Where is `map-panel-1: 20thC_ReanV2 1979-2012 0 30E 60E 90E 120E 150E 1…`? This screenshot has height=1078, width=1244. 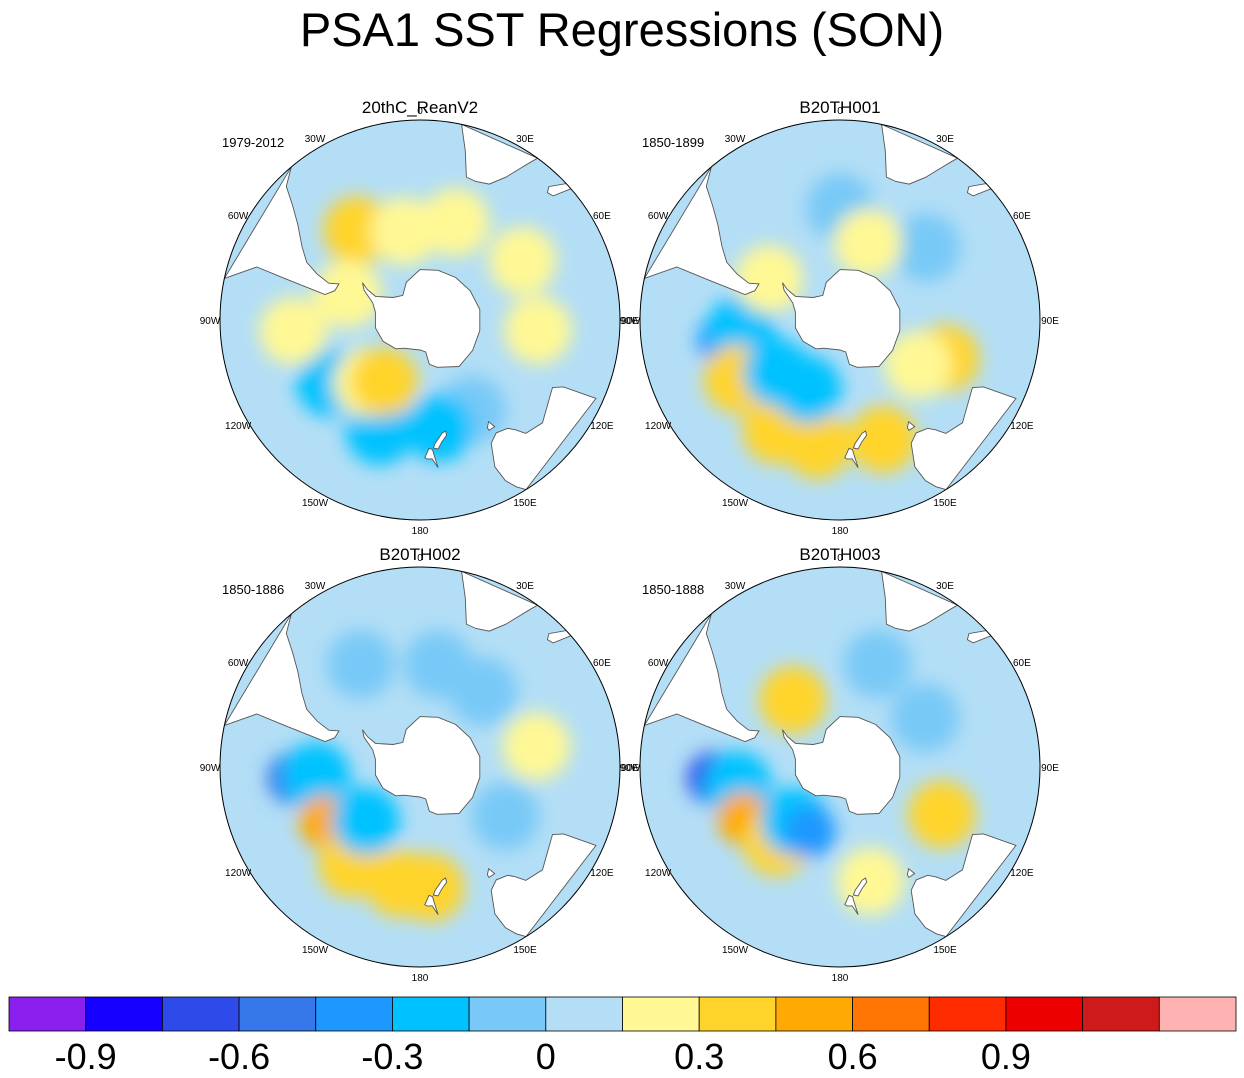
map-panel-1: 20thC_ReanV2 1979-2012 0 30E 60E 90E 120E 150E 1… is located at coordinates (420, 317).